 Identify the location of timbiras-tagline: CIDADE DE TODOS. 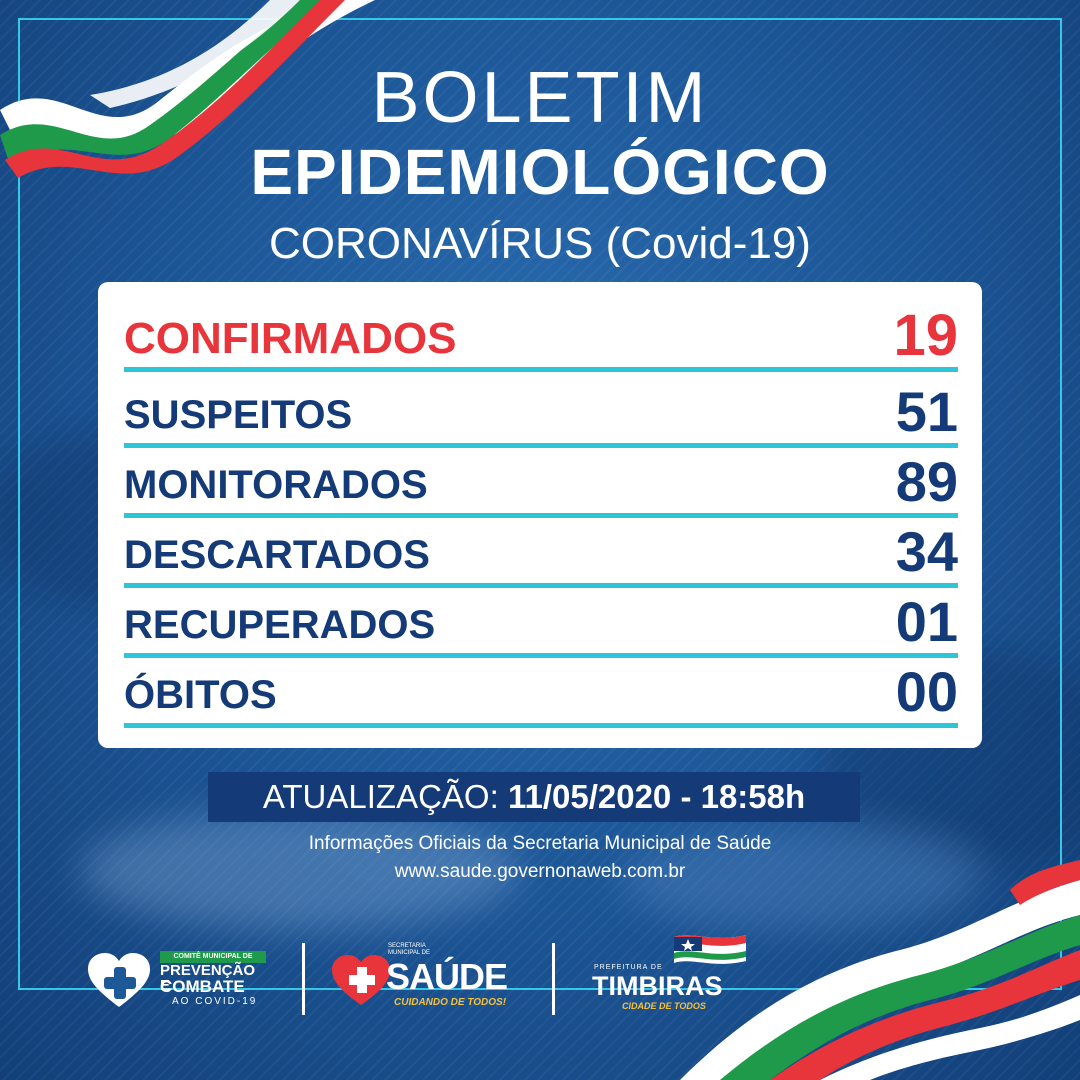
(664, 1006).